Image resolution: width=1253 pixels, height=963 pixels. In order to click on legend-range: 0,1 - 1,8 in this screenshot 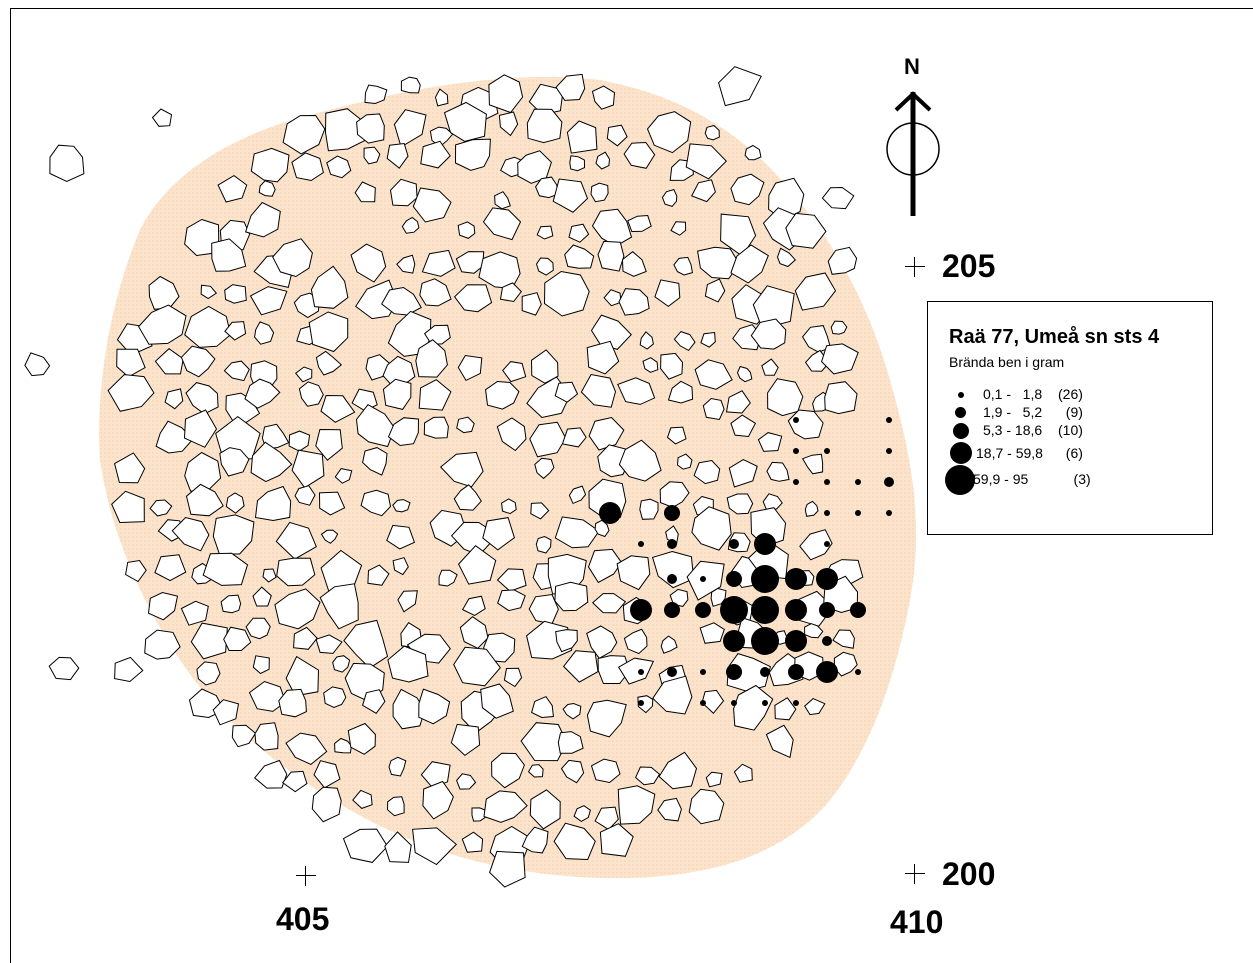, I will do `click(1013, 394)`.